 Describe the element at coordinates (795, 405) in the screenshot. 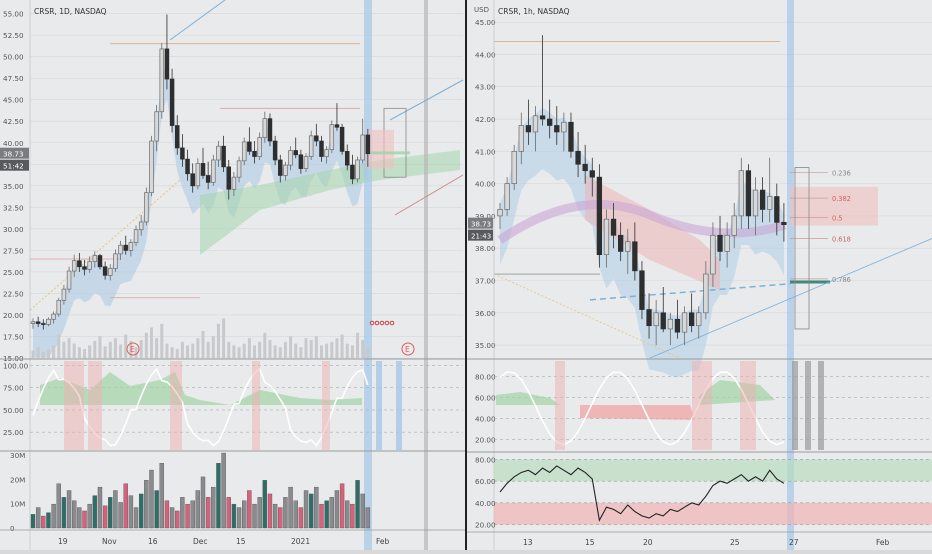

I see `signal-zone` at that location.